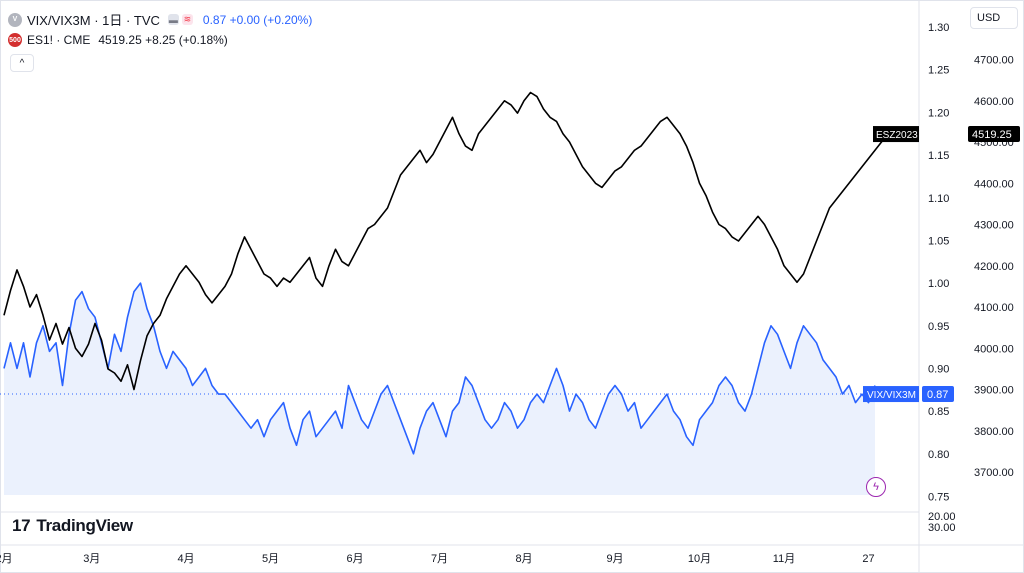 The image size is (1024, 573). What do you see at coordinates (187, 19) in the screenshot?
I see `wave-icon: ≋` at bounding box center [187, 19].